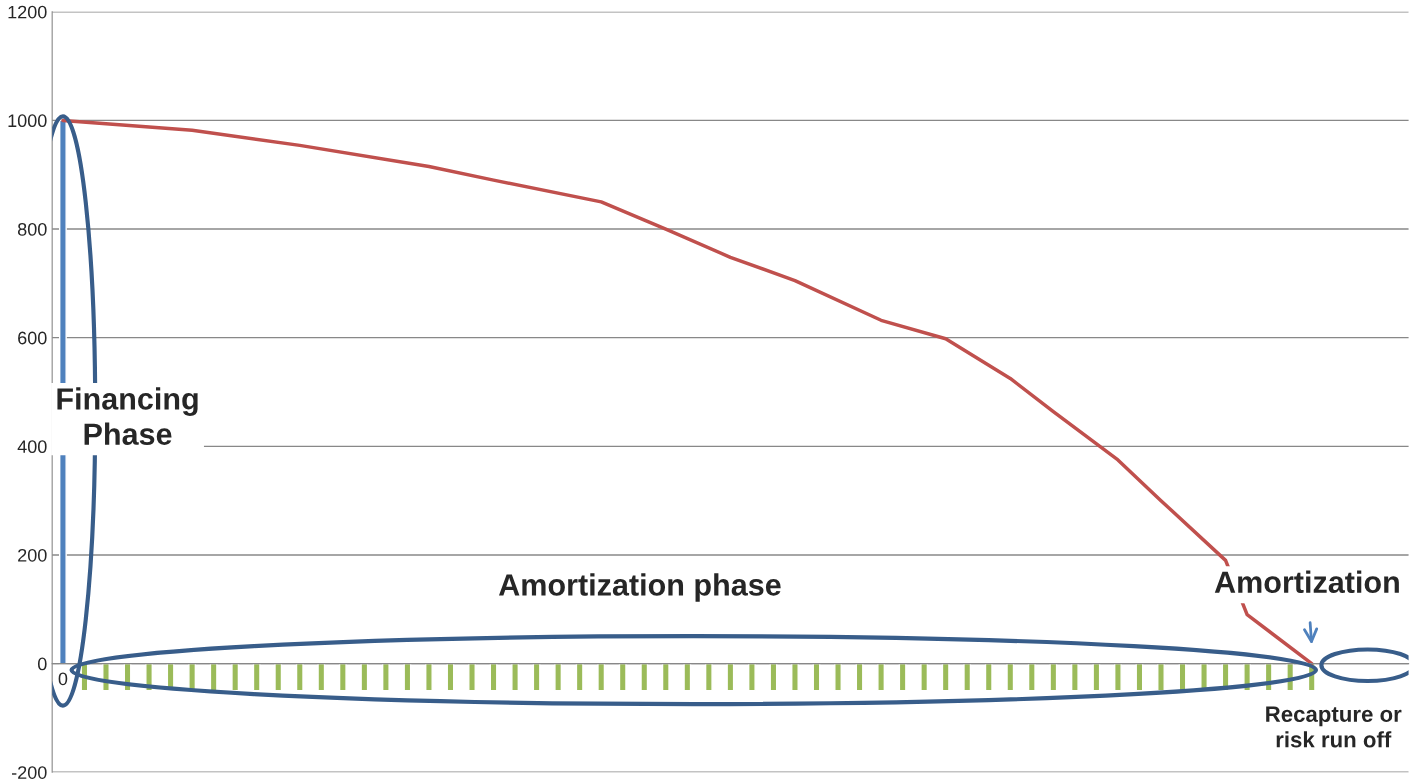 This screenshot has height=784, width=1410. I want to click on y-tick-label: 1000, so click(27, 121).